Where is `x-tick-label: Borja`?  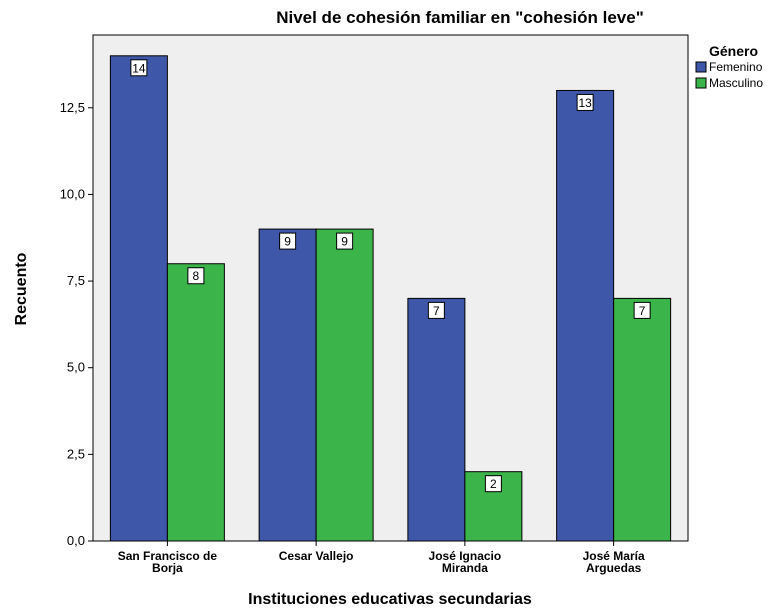
x-tick-label: Borja is located at coordinates (167, 568).